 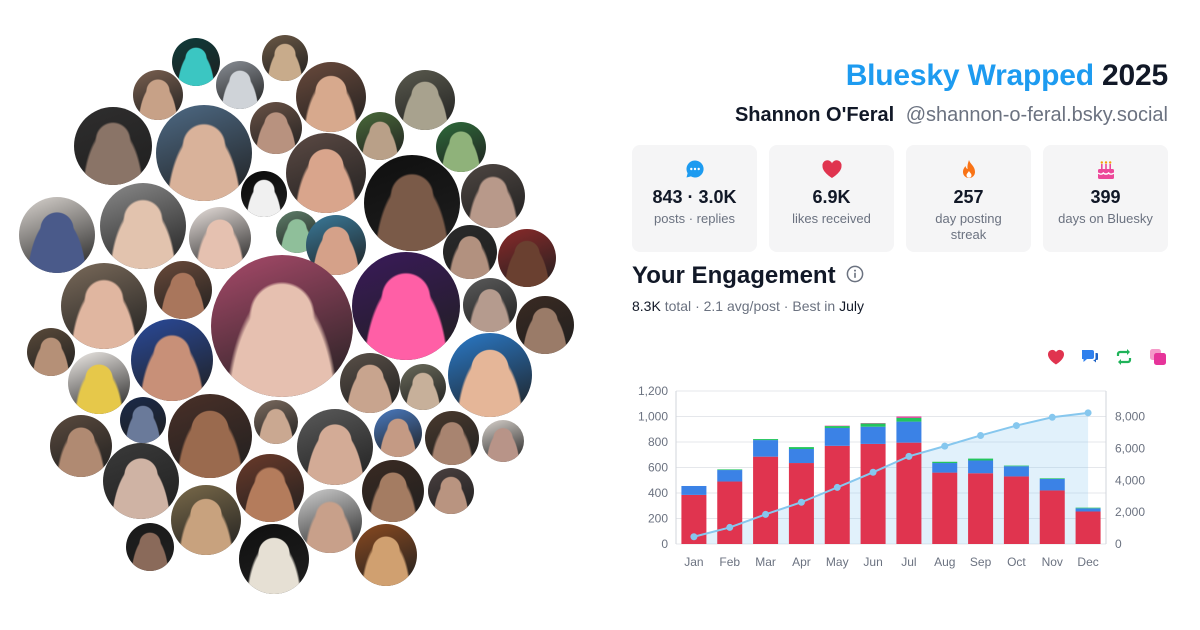 What do you see at coordinates (653, 417) in the screenshot?
I see `y-tick-label-left: 1,000` at bounding box center [653, 417].